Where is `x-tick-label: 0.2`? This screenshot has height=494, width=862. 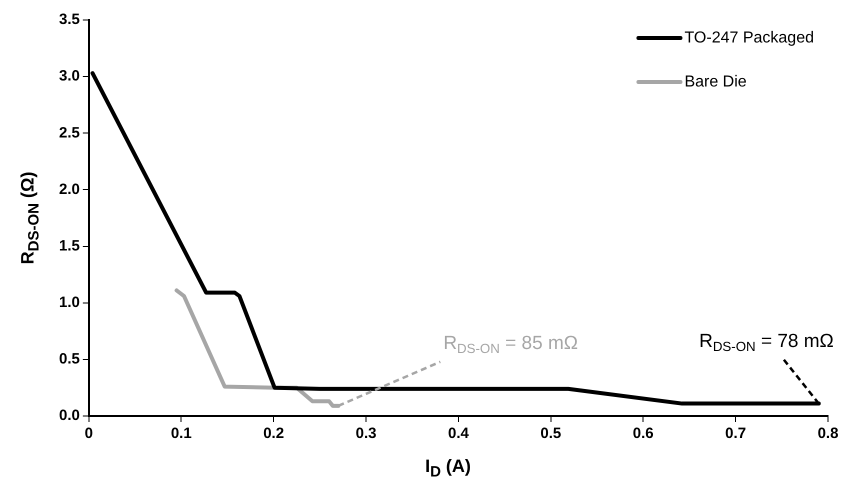
x-tick-label: 0.2 is located at coordinates (273, 433).